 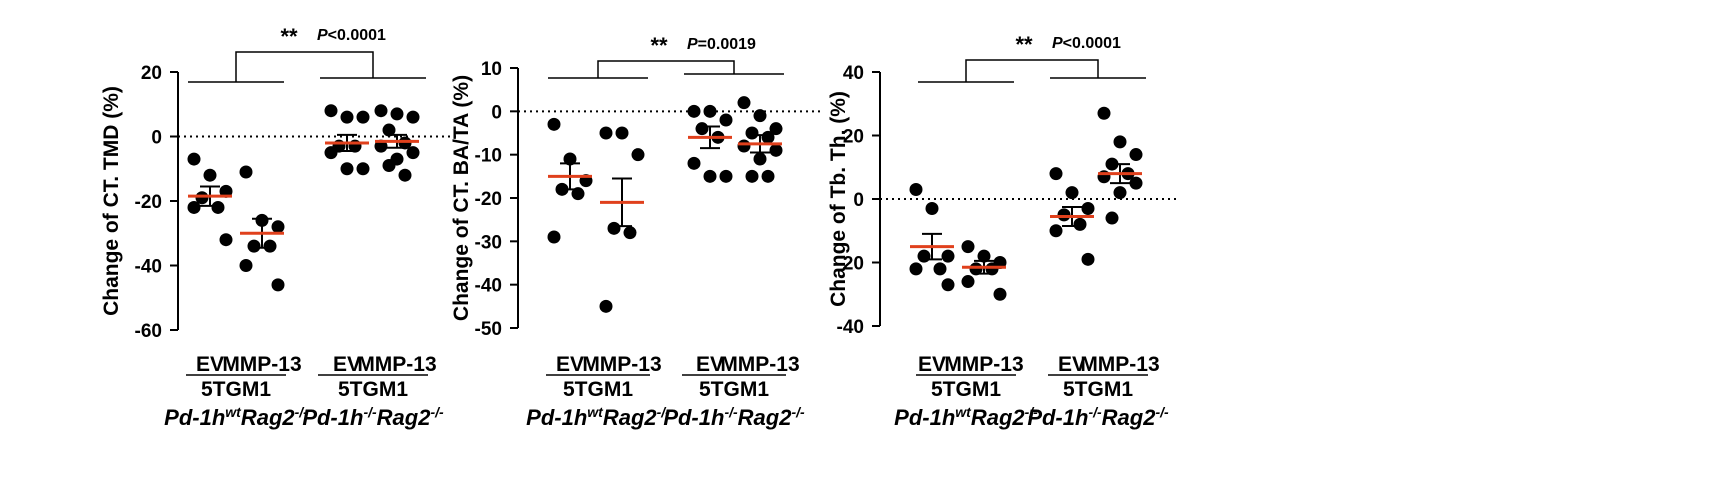 I want to click on panel1-y-tick-label: -40, so click(x=148, y=267).